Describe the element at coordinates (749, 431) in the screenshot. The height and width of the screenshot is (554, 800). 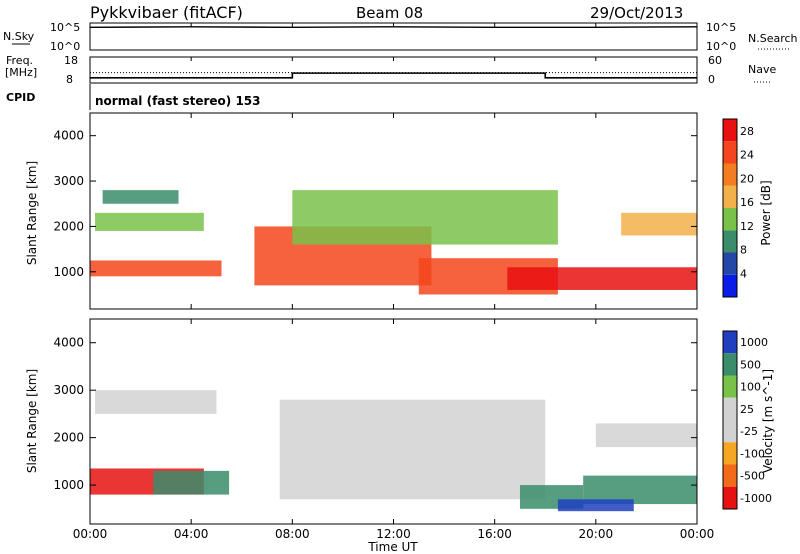
I see `velocity-colorbar-tick-4: -25` at that location.